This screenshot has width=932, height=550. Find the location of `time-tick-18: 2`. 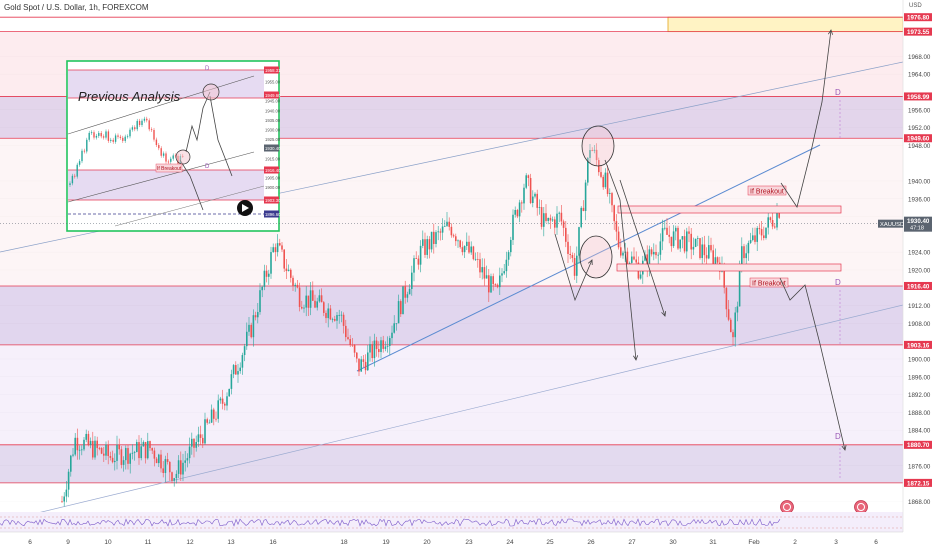

time-tick-18: 2 is located at coordinates (795, 542).